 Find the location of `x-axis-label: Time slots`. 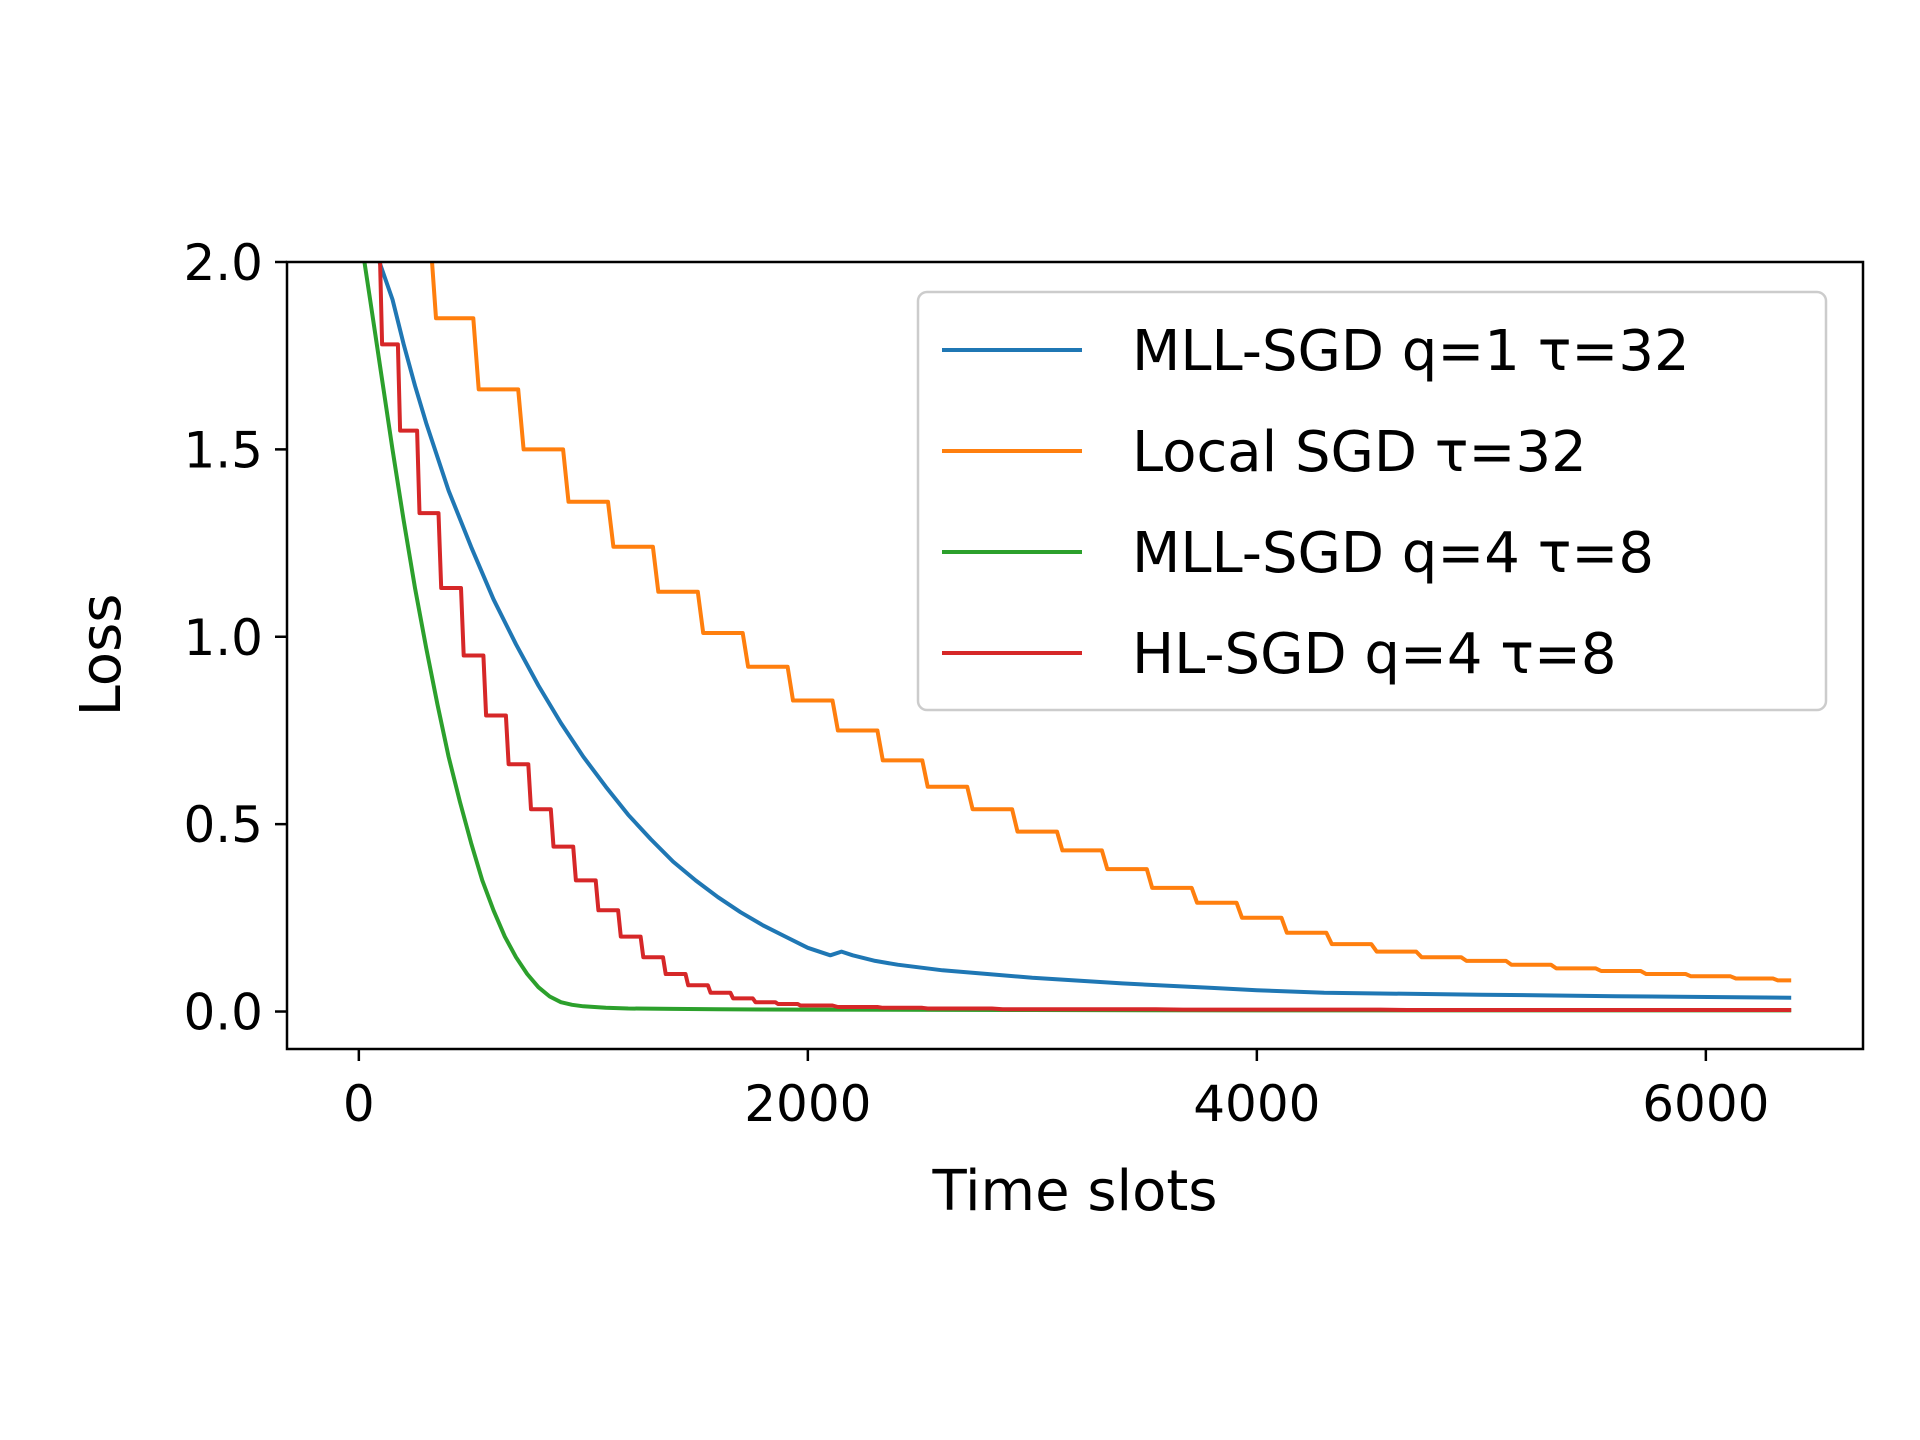

x-axis-label: Time slots is located at coordinates (1075, 1191).